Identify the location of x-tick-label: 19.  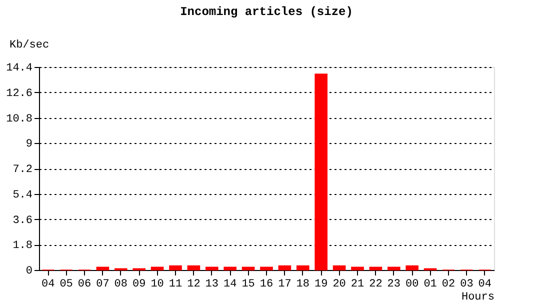
(321, 284).